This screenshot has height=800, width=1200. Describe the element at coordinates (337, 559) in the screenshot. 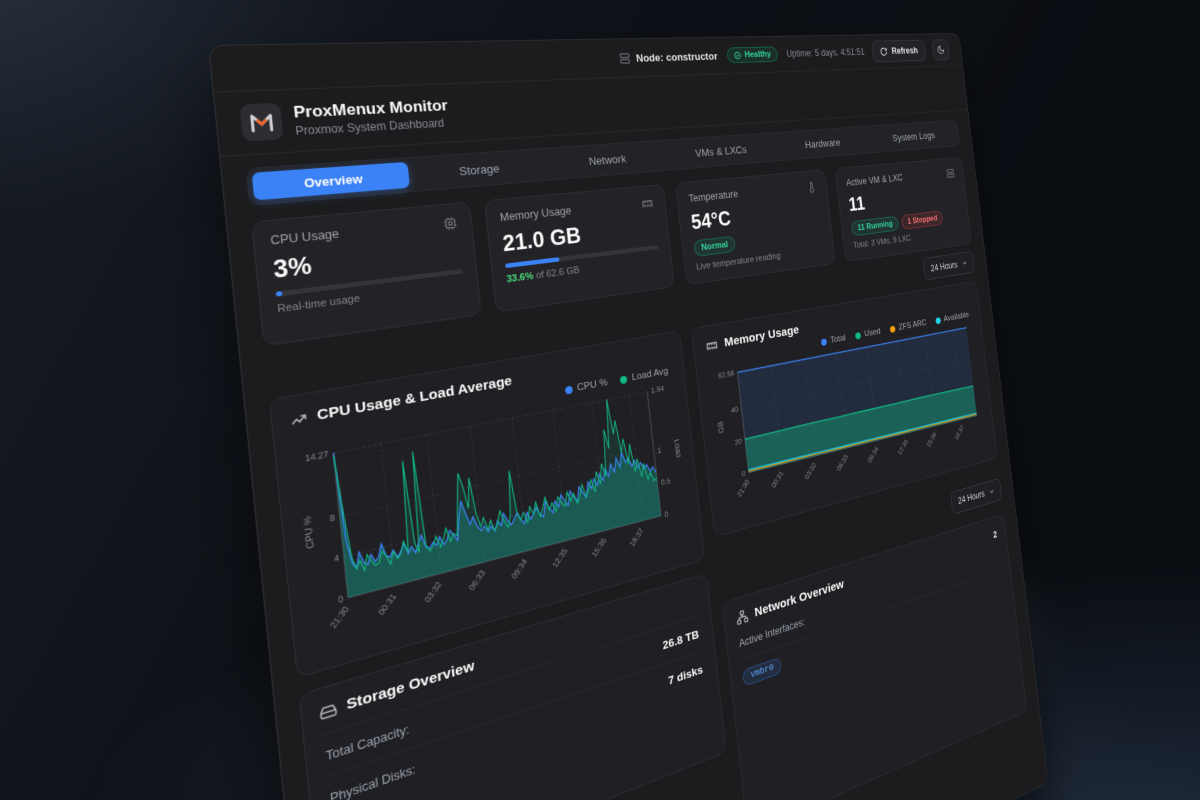

I see `svg-text: 4` at that location.